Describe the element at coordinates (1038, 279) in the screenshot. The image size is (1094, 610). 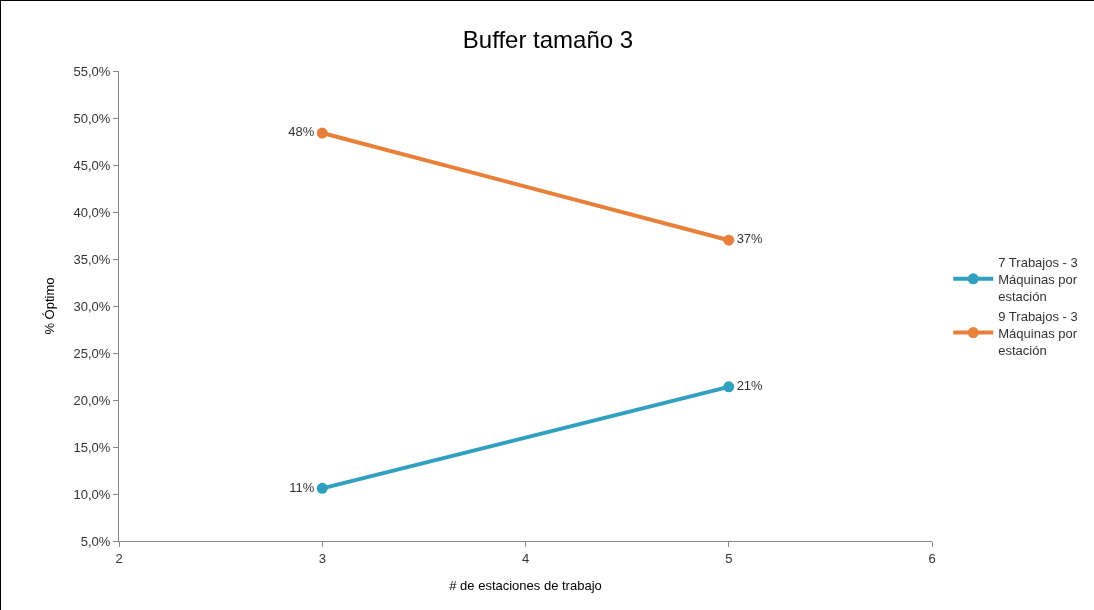
I see `legend-label: 7 Trabajos - 3 Máquinas por estación` at that location.